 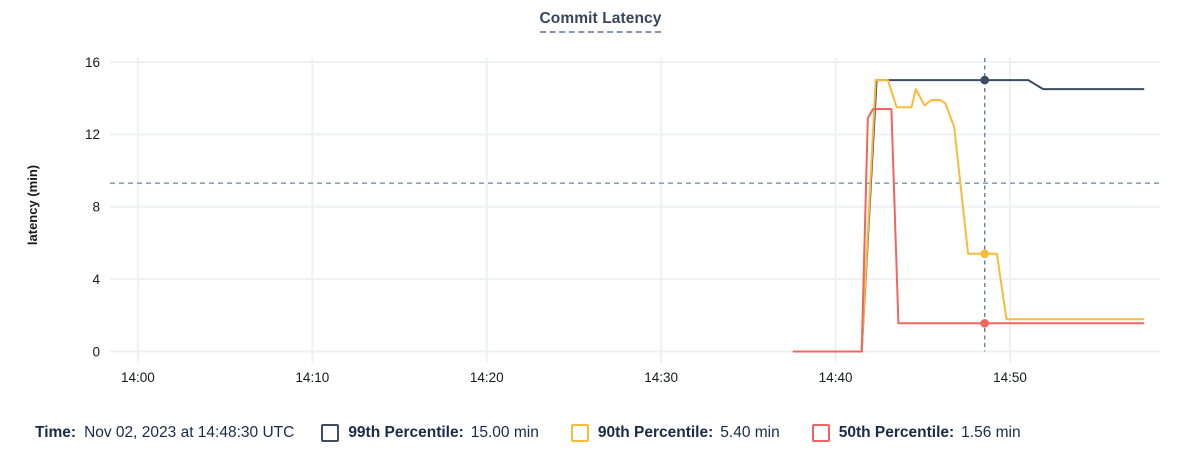 I want to click on cursor-marker-99th-percentile, so click(x=985, y=80).